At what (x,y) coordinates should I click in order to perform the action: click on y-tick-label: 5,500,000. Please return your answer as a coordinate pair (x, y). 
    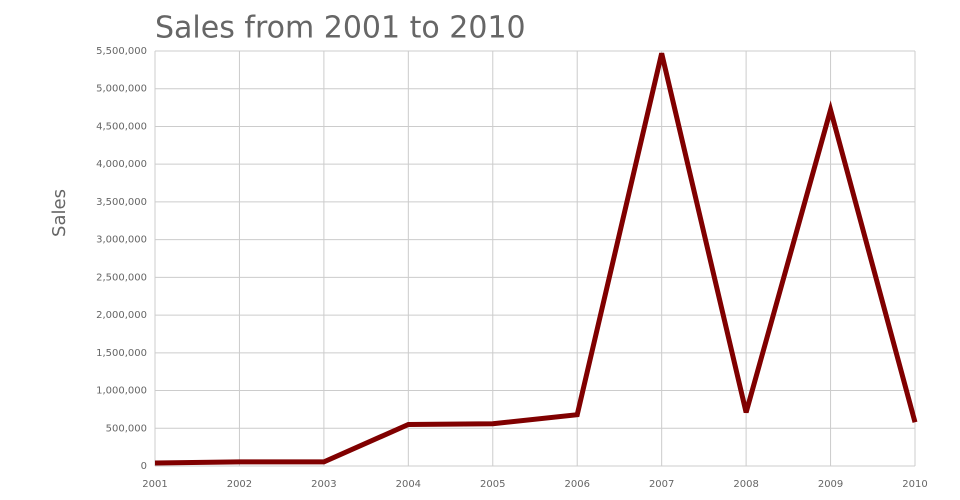
    Looking at the image, I should click on (121, 51).